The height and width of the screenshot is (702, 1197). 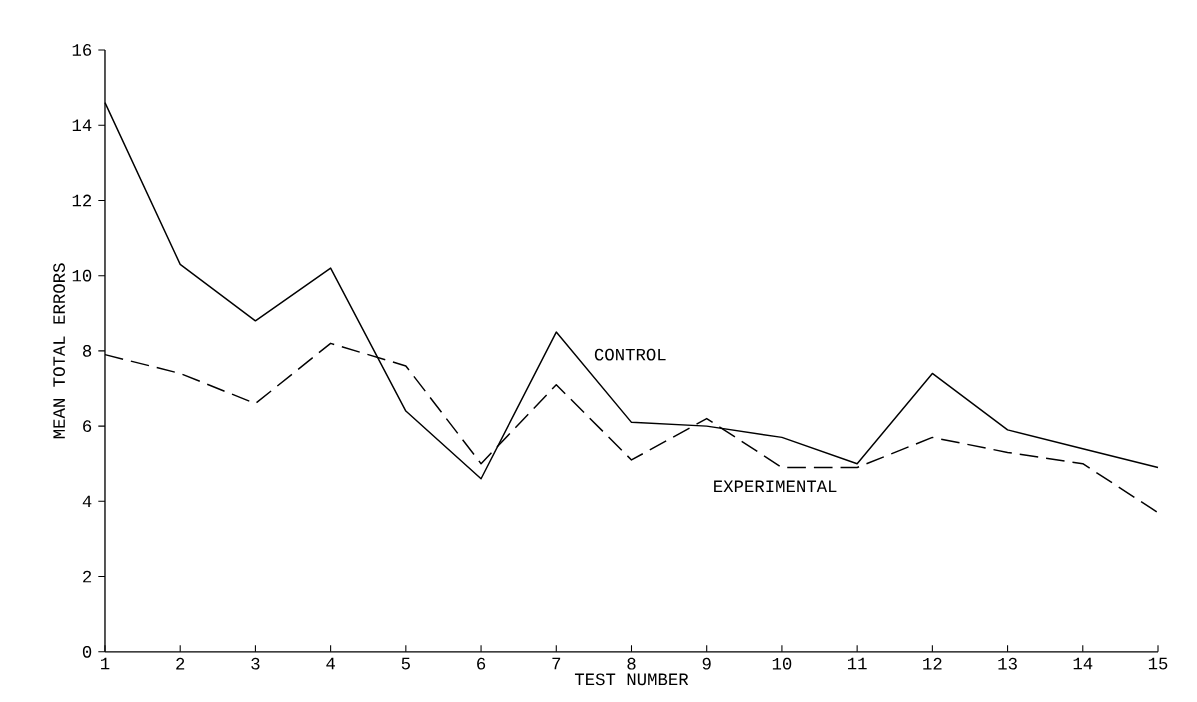 I want to click on x-tick-label: 5, so click(x=405, y=663).